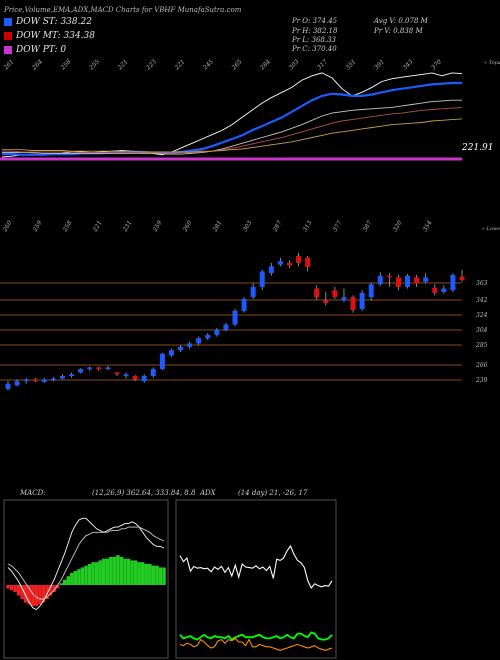  Describe the element at coordinates (217, 227) in the screenshot. I see `panel2-top-tick: 281` at that location.